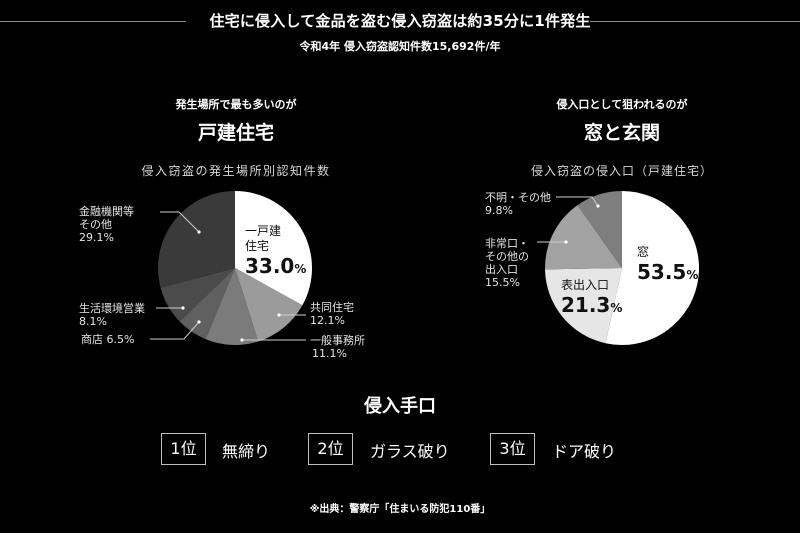  Describe the element at coordinates (106, 224) in the screenshot. I see `label-other: 金融機関等 その他 29.1%` at that location.